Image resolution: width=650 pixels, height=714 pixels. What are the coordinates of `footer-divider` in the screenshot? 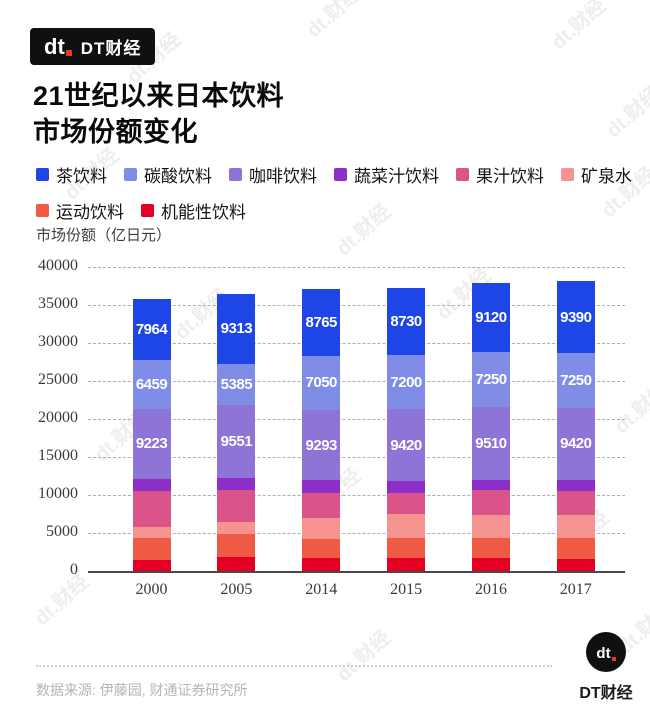 It's located at (294, 666).